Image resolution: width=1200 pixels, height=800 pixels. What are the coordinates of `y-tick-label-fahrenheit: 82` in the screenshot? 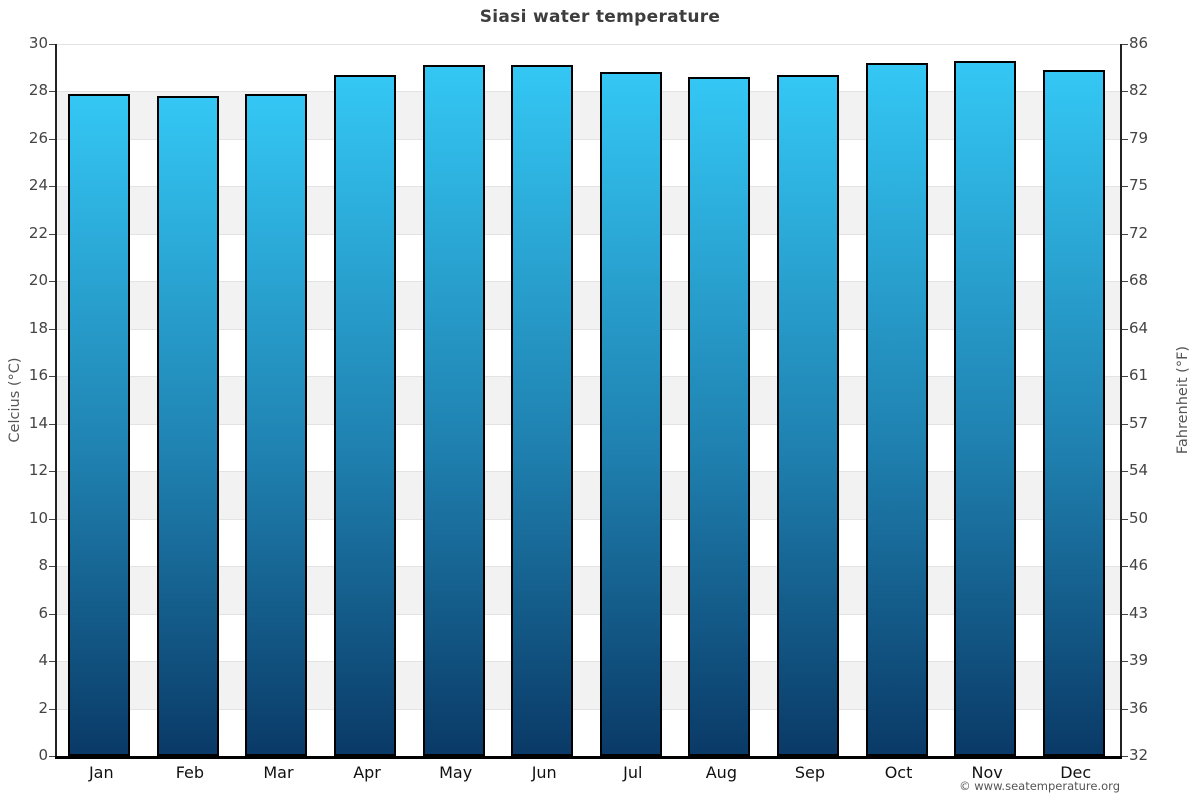 It's located at (1139, 90).